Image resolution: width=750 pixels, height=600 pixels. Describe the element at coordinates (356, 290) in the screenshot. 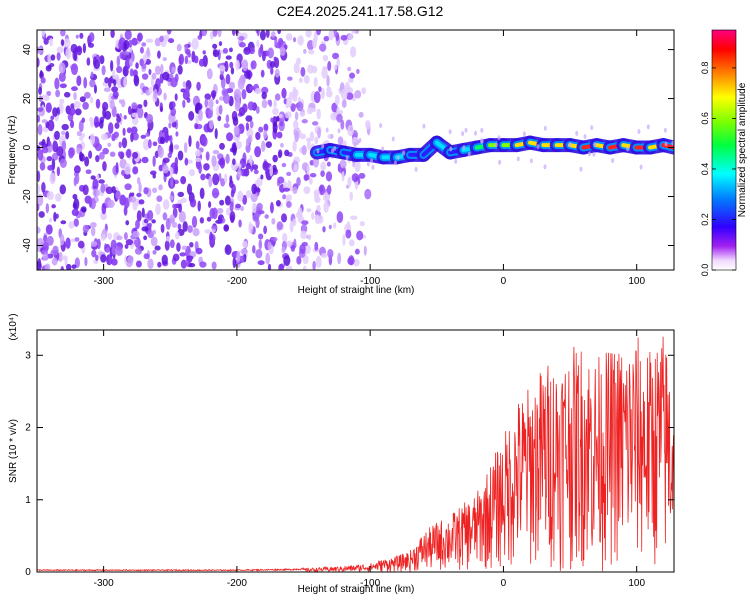

I see `spectrogram-x-label: Height of straight line (km)` at that location.